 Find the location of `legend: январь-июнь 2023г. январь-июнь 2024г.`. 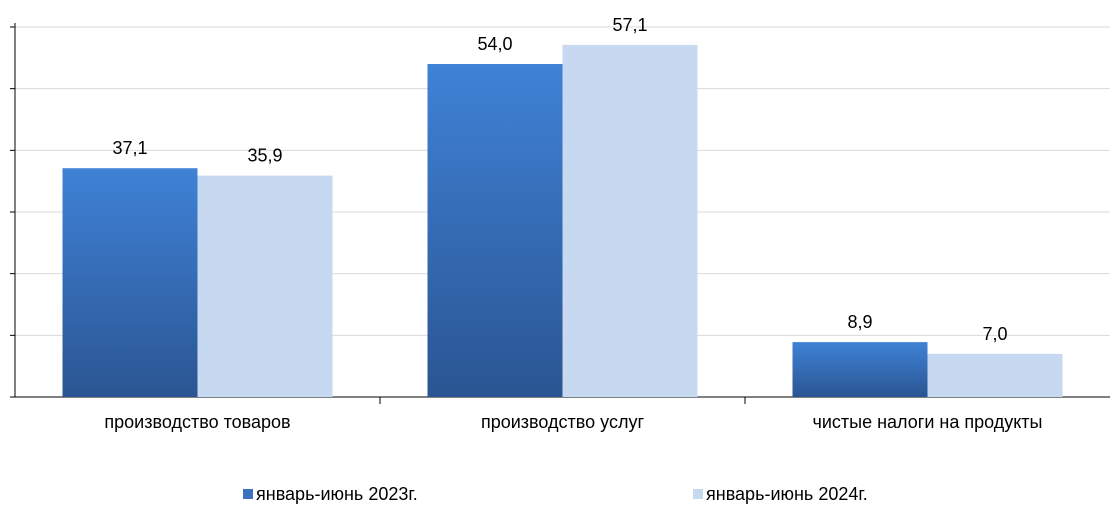

legend: январь-июнь 2023г. январь-июнь 2024г. is located at coordinates (555, 494).